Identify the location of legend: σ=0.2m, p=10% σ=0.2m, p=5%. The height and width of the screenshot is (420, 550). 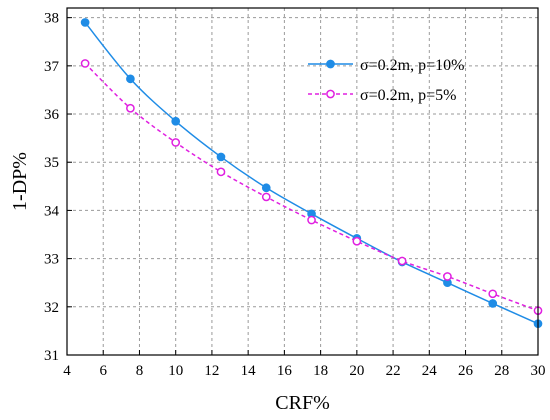
(386, 80).